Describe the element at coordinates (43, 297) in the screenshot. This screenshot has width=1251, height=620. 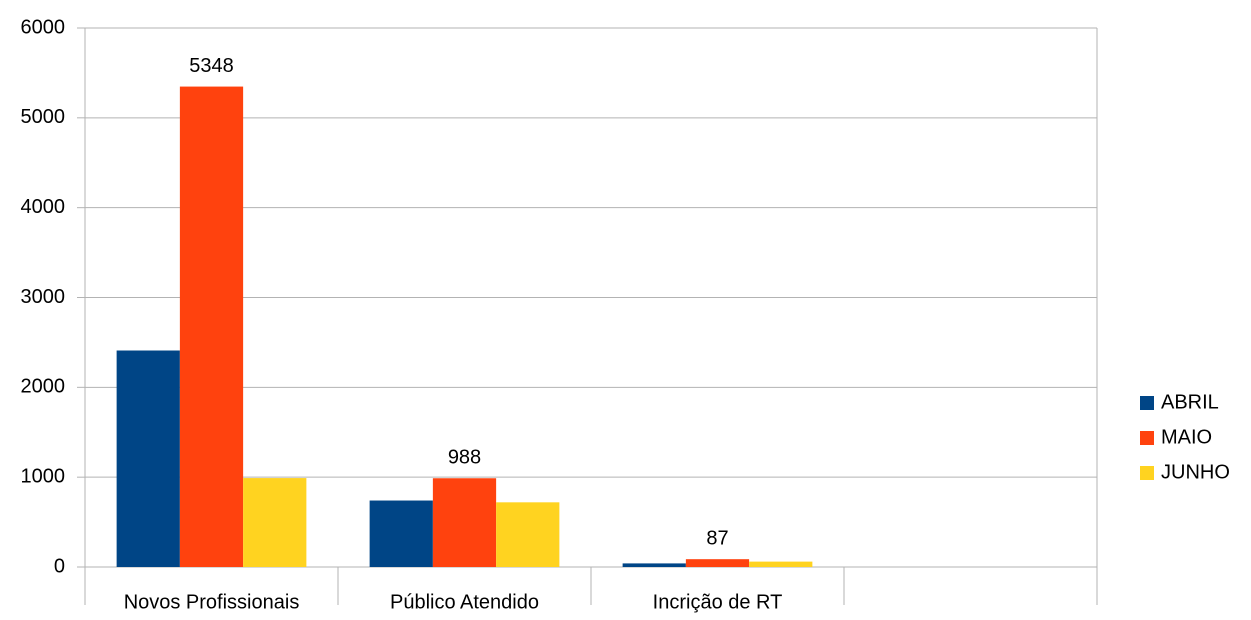
I see `y-tick-label: 3000` at that location.